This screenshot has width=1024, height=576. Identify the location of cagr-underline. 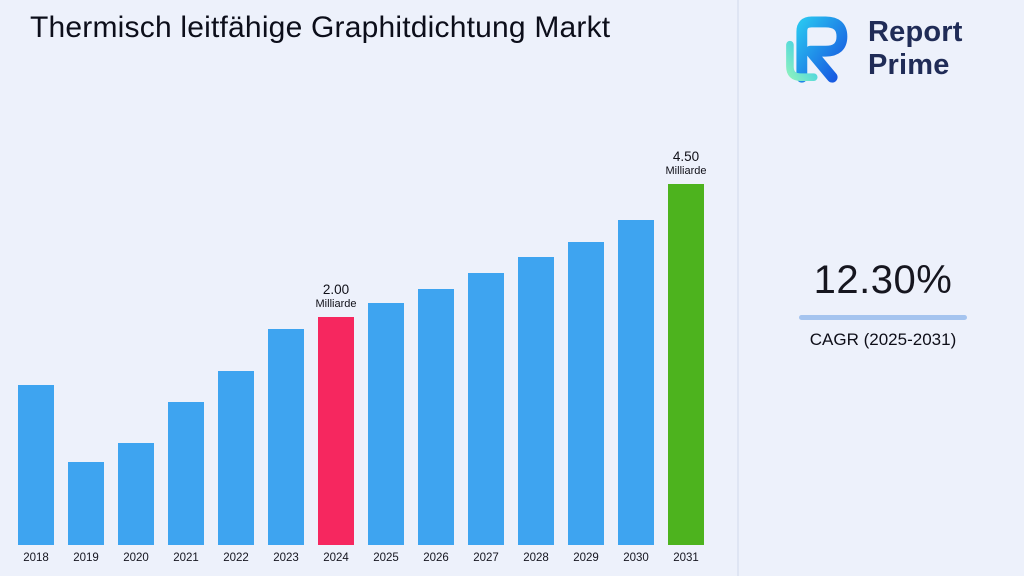
(883, 317).